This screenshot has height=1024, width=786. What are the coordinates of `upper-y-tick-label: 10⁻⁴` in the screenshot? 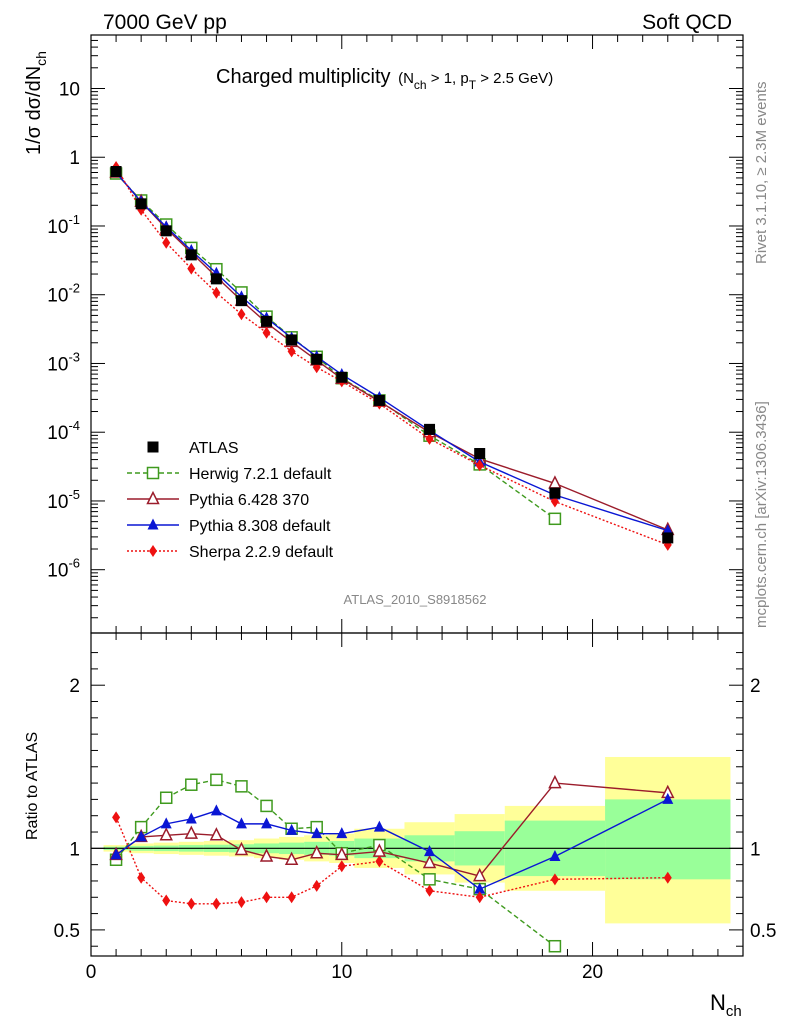 It's located at (63, 431).